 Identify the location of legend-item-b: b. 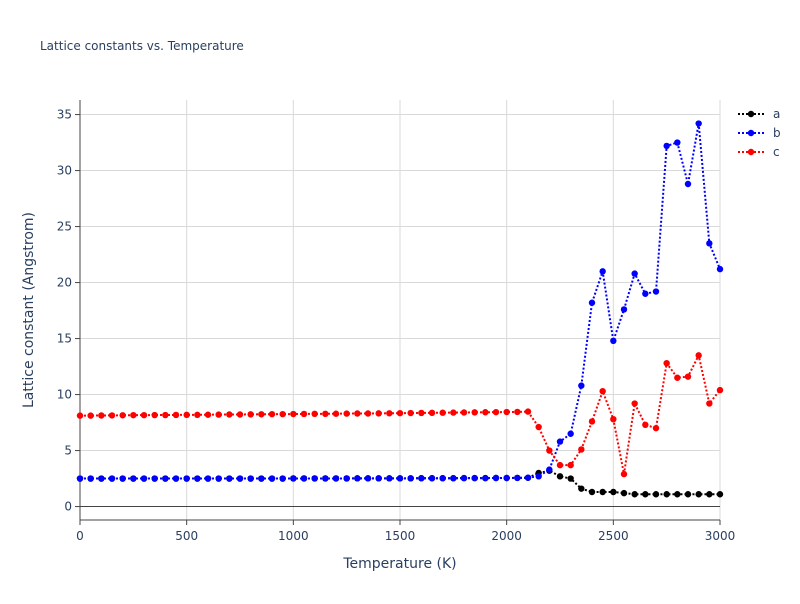
(759, 133).